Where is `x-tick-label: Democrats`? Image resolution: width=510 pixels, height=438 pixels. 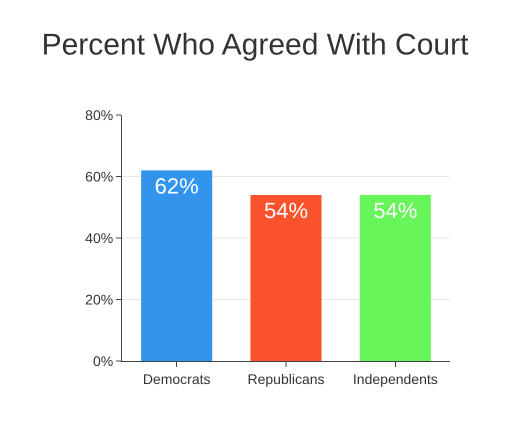 x-tick-label: Democrats is located at coordinates (176, 378).